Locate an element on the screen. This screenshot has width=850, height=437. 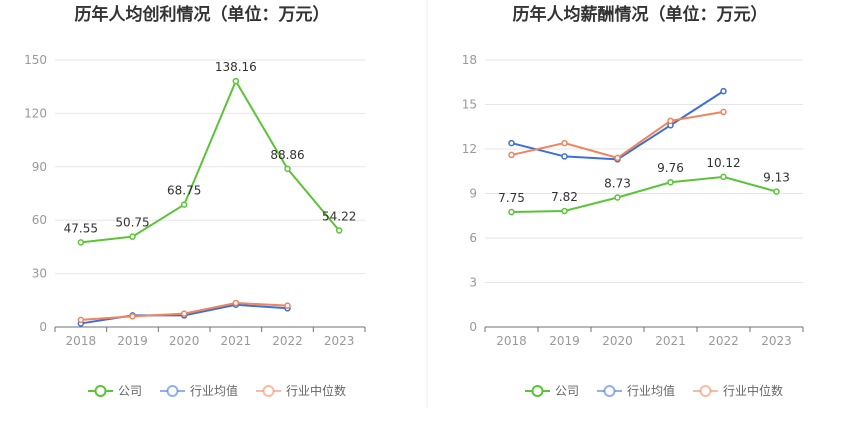
data-label: 68.75 is located at coordinates (184, 191).